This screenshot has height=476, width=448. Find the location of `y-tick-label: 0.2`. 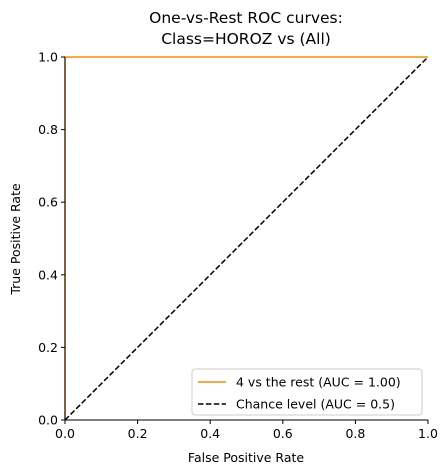

y-tick-label: 0.2 is located at coordinates (48, 347).